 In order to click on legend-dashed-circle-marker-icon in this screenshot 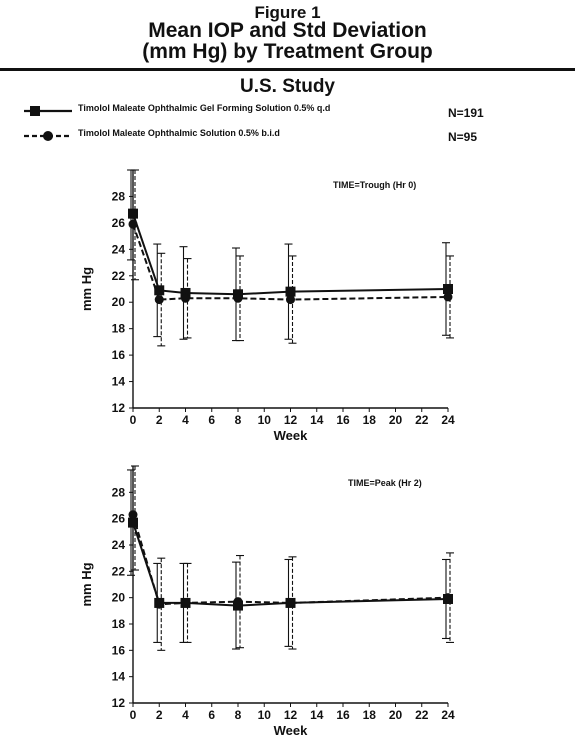, I will do `click(48, 136)`.